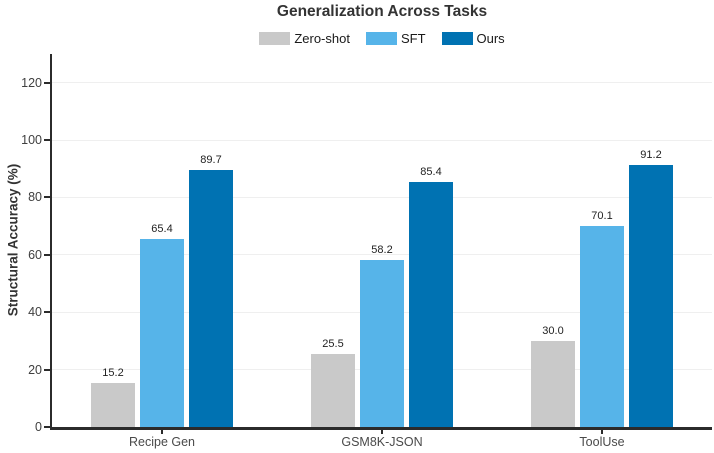  I want to click on bar-value-label: 30.0, so click(553, 330).